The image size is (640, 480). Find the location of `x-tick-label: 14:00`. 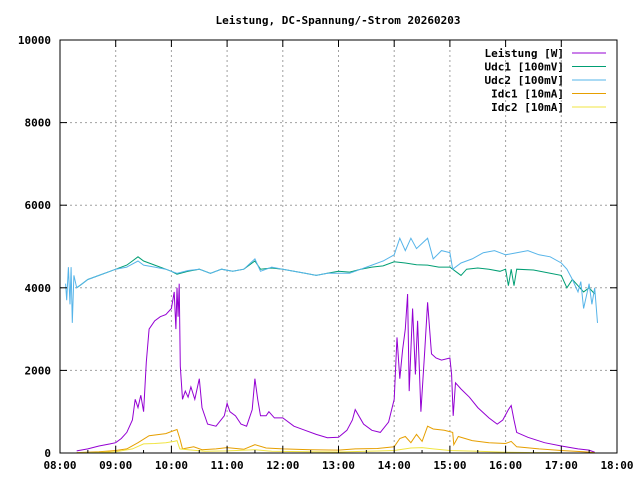

x-tick-label: 14:00 is located at coordinates (394, 465).